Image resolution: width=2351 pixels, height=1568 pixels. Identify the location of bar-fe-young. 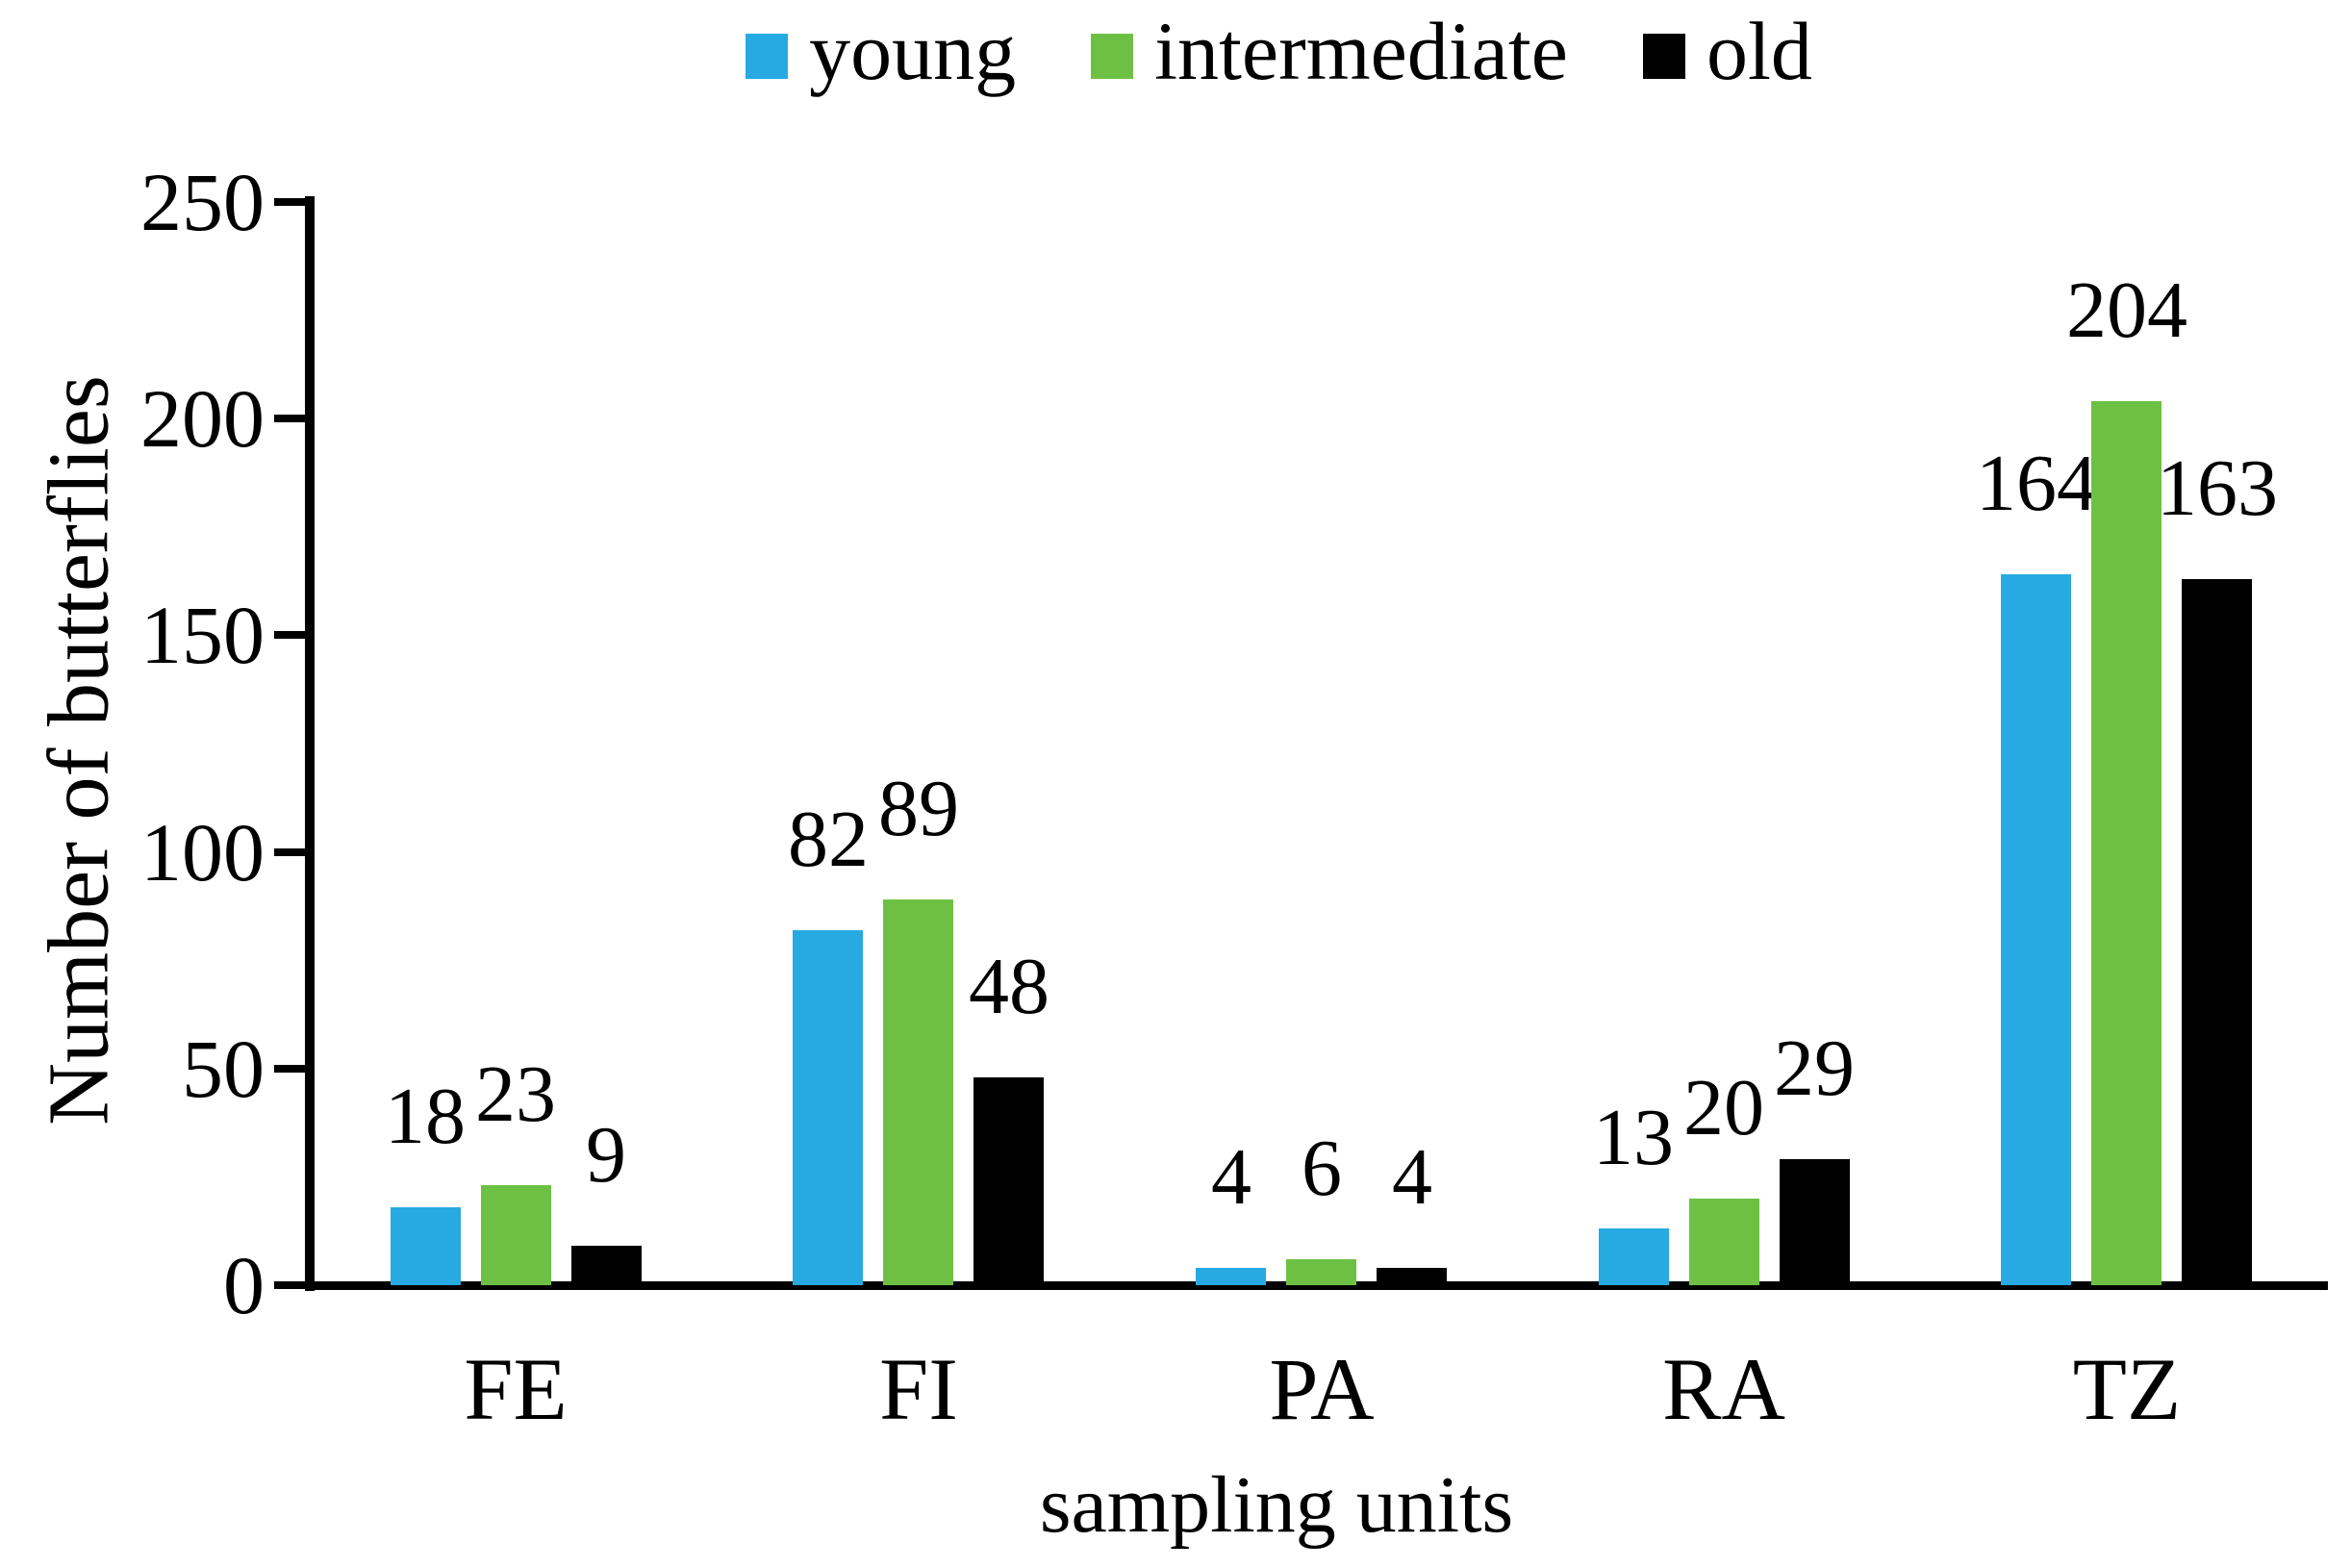
(426, 1246).